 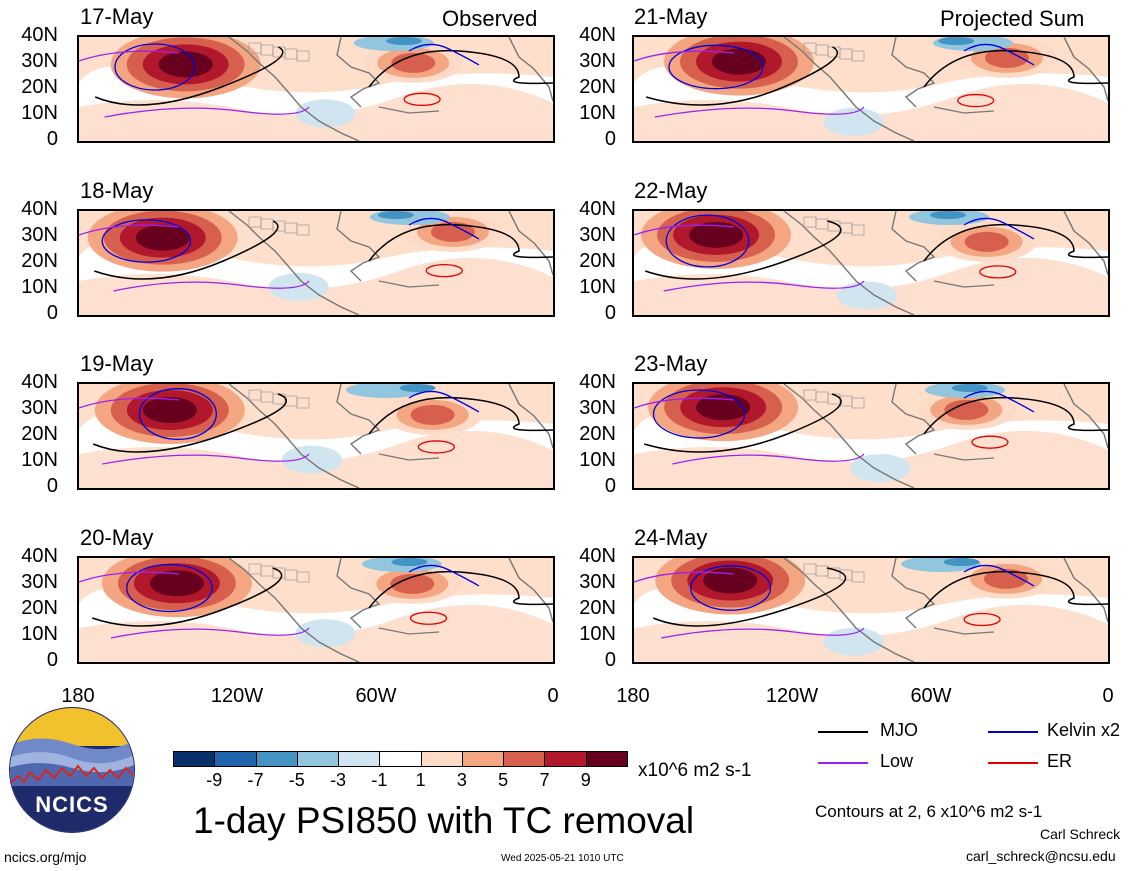 I want to click on colorbar-label: 1, so click(x=420, y=780).